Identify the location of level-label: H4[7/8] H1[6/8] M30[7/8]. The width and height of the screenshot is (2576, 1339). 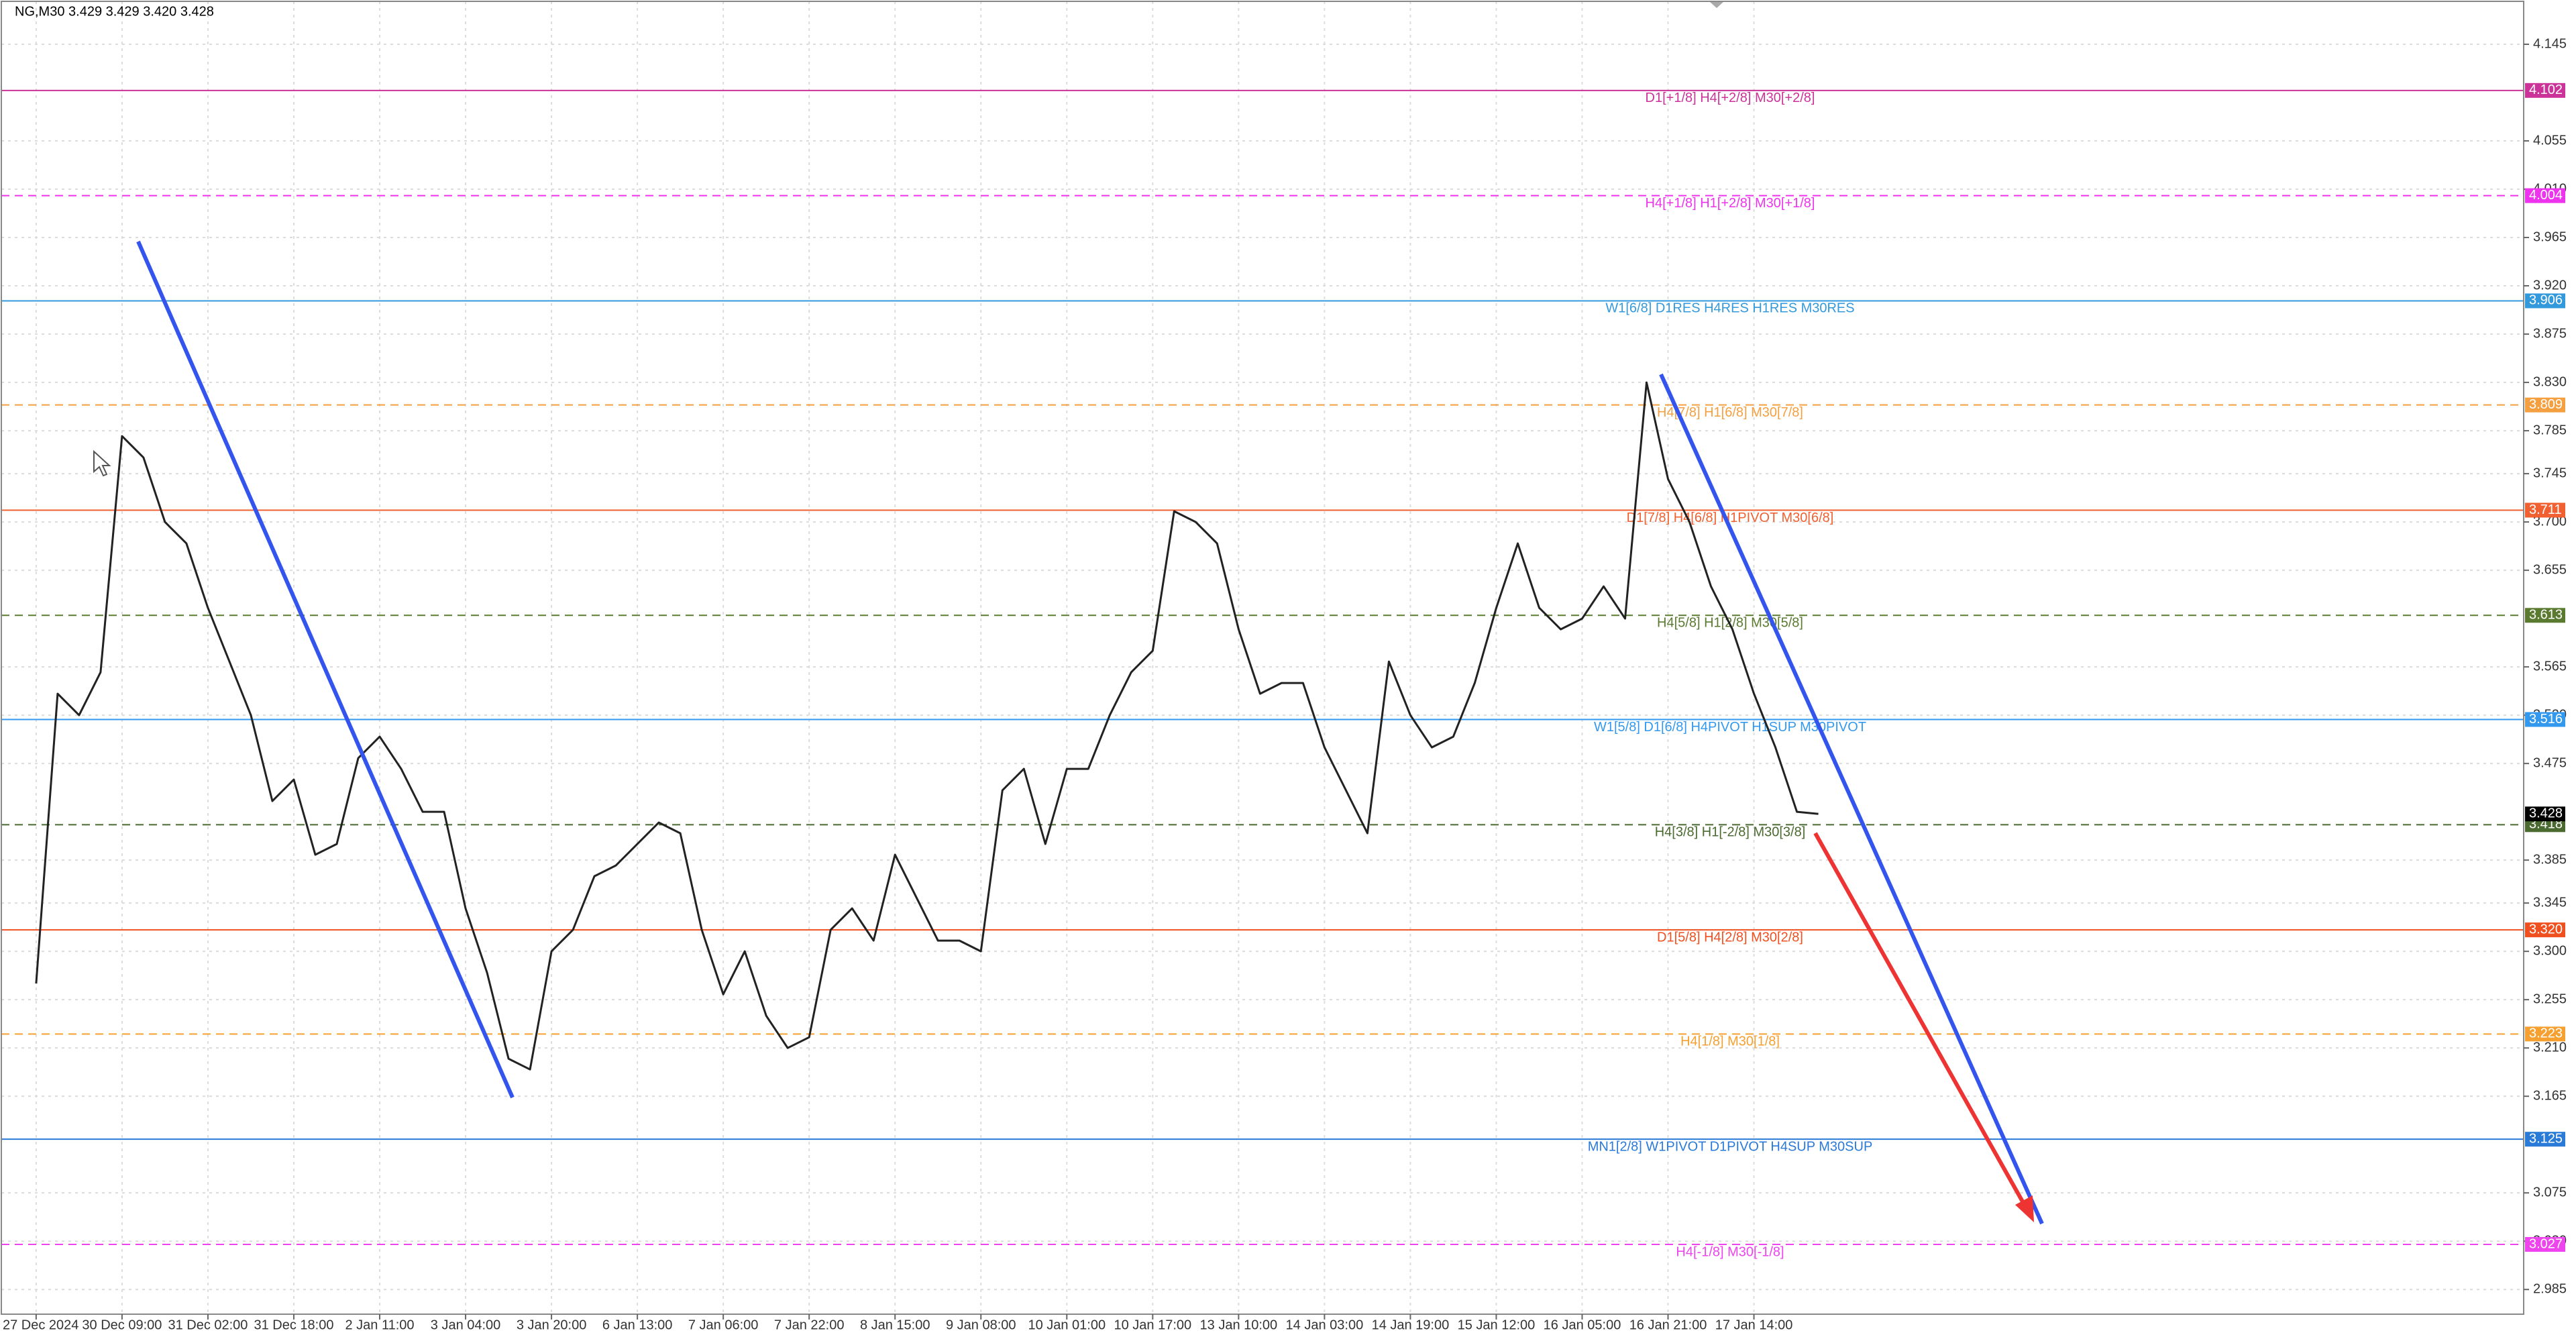
(1730, 412).